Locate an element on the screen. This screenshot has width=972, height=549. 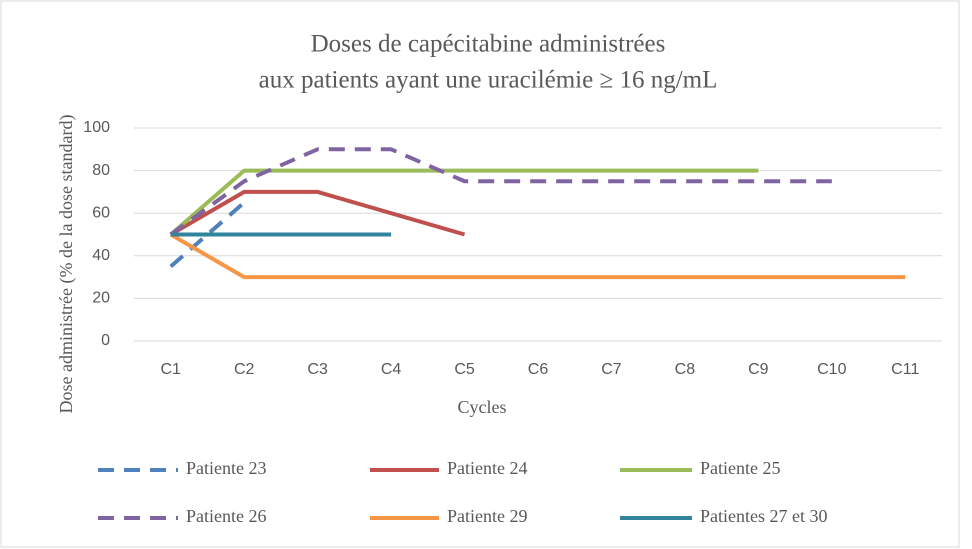
x-tick-label: C6 is located at coordinates (538, 369).